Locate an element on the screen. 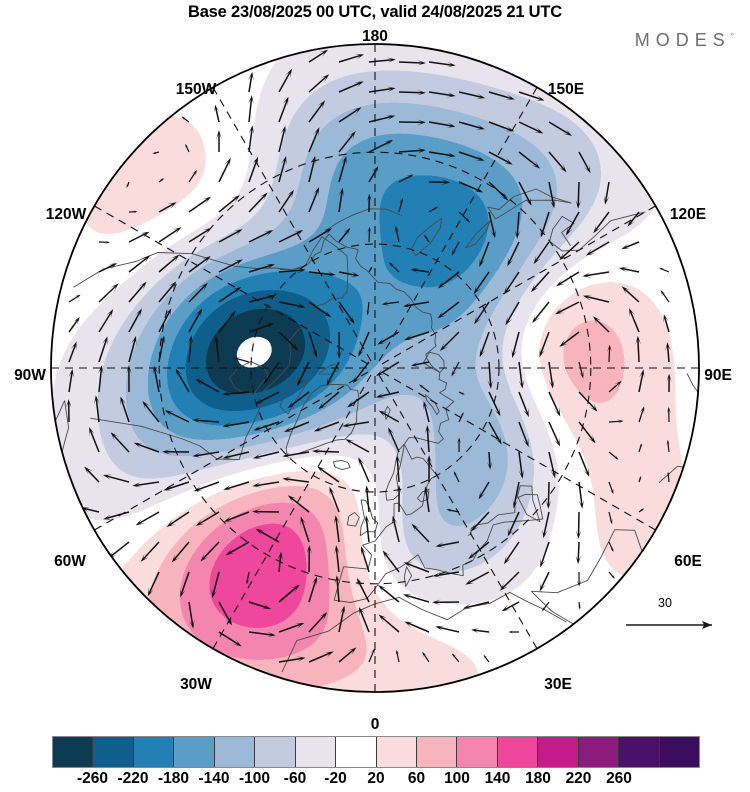  lon-label-30w: 30W is located at coordinates (196, 685).